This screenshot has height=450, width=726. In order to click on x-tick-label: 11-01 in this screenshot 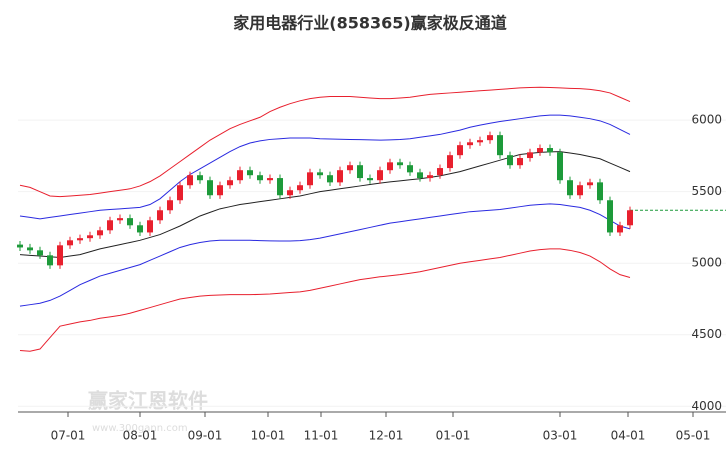, I will do `click(321, 436)`.